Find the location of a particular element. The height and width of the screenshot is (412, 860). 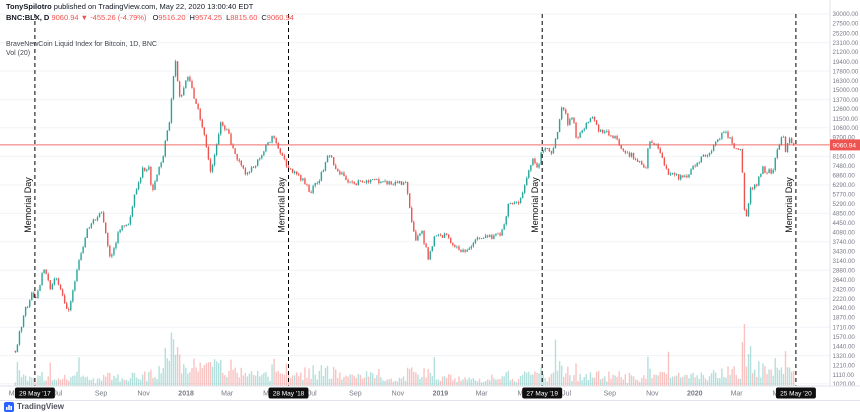

price-tick-label: 30000.00 is located at coordinates (846, 14).